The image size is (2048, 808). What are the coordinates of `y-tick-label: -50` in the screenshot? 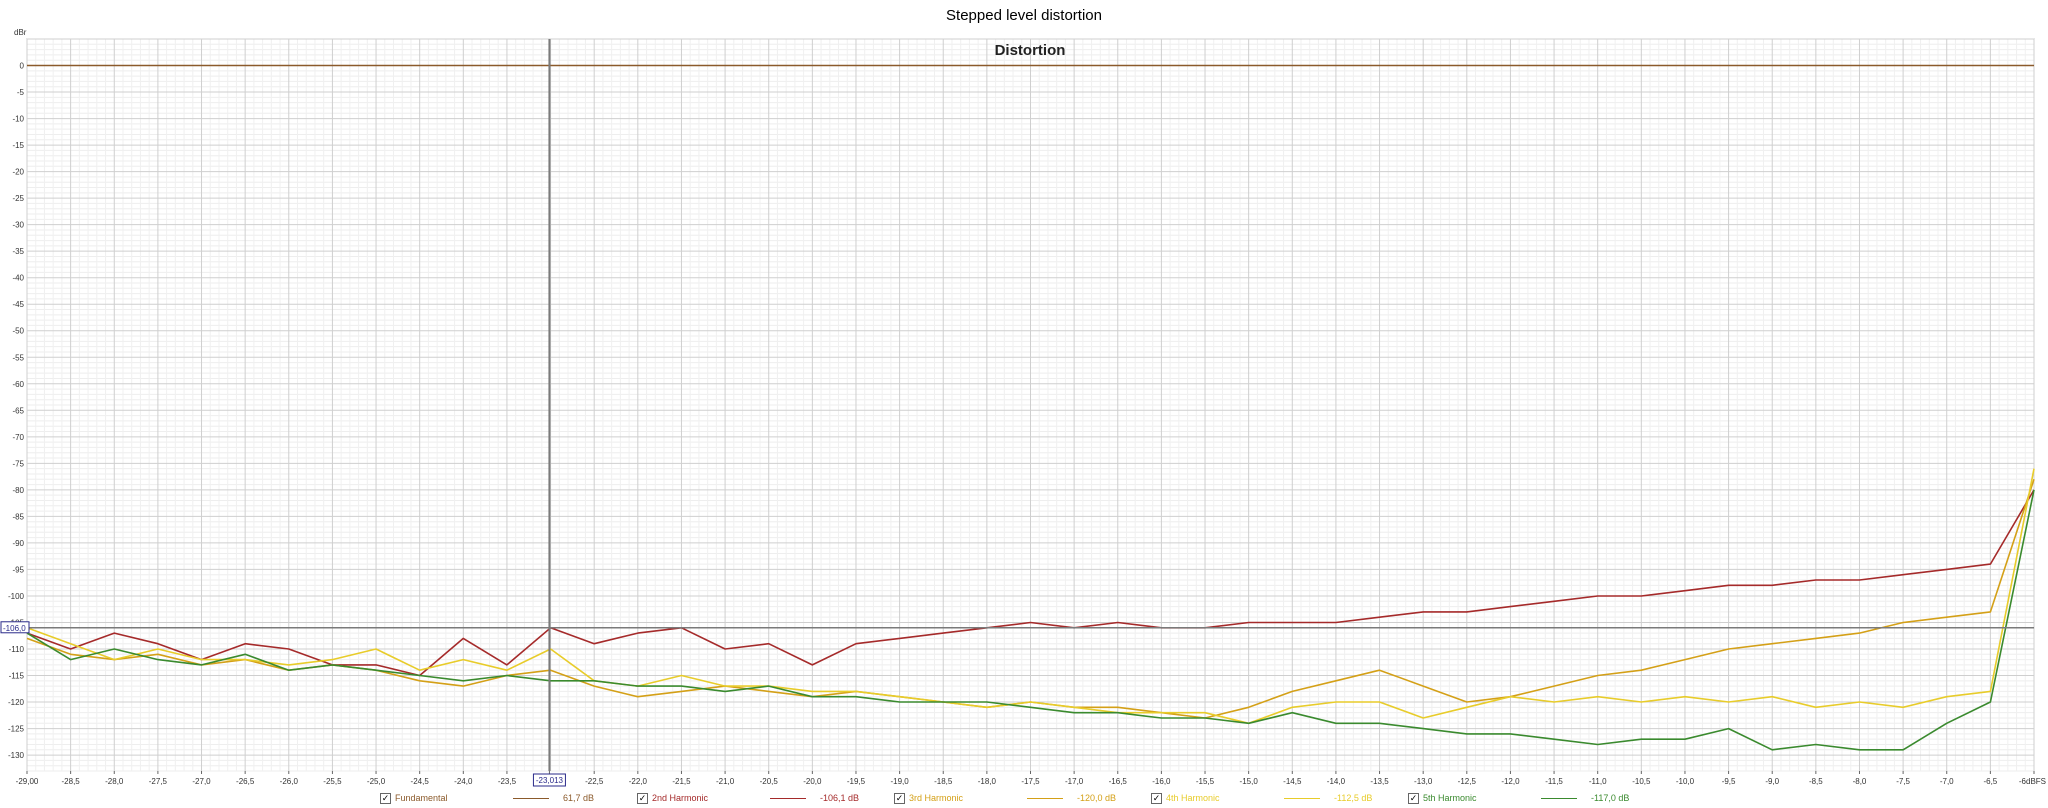 It's located at (18, 331).